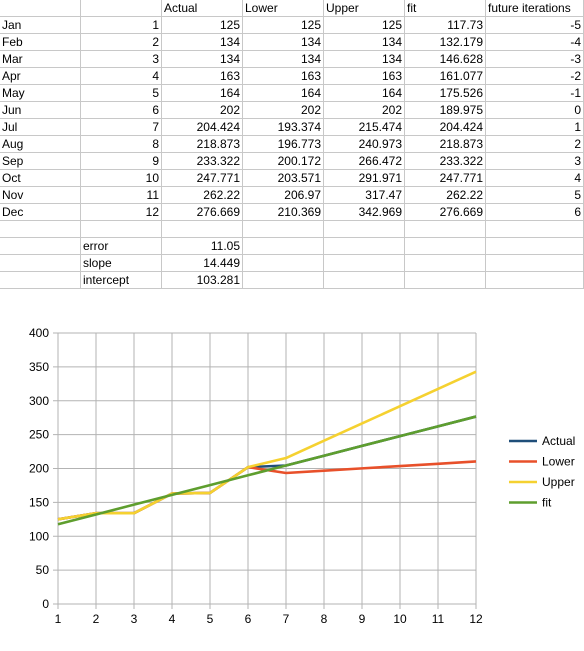 This screenshot has height=651, width=584. Describe the element at coordinates (283, 144) in the screenshot. I see `data-cell: 196.773` at that location.